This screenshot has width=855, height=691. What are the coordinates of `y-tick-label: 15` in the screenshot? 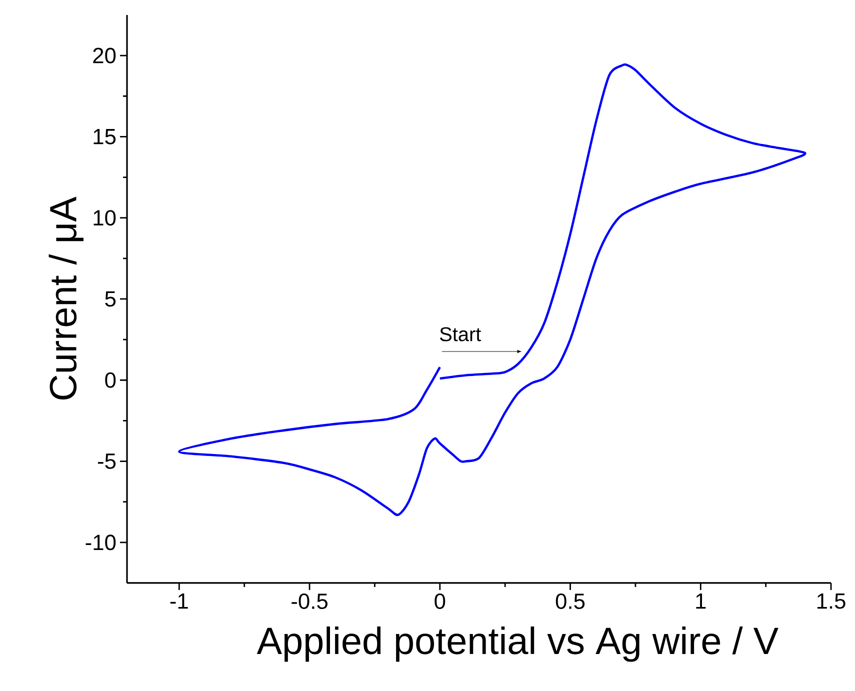 It's located at (105, 136).